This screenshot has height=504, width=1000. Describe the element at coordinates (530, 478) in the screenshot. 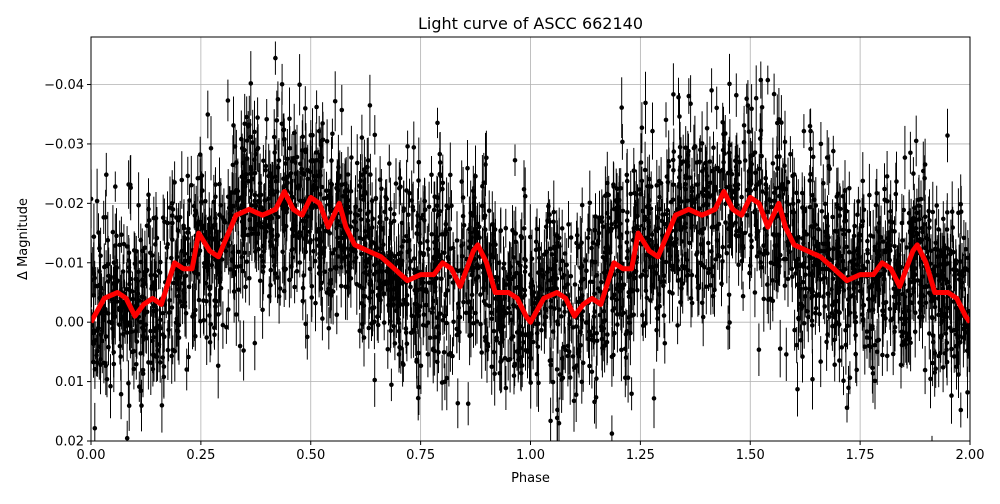

I see `x-axis-label: Phase` at that location.